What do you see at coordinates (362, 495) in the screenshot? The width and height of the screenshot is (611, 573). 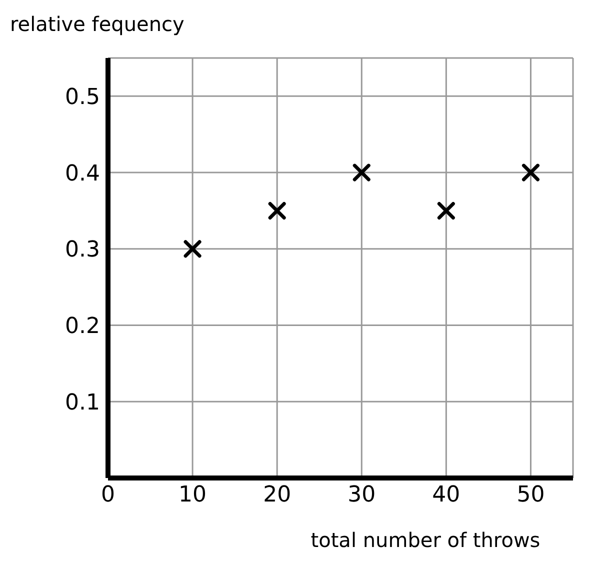 I see `x-tick-label: 30` at bounding box center [362, 495].